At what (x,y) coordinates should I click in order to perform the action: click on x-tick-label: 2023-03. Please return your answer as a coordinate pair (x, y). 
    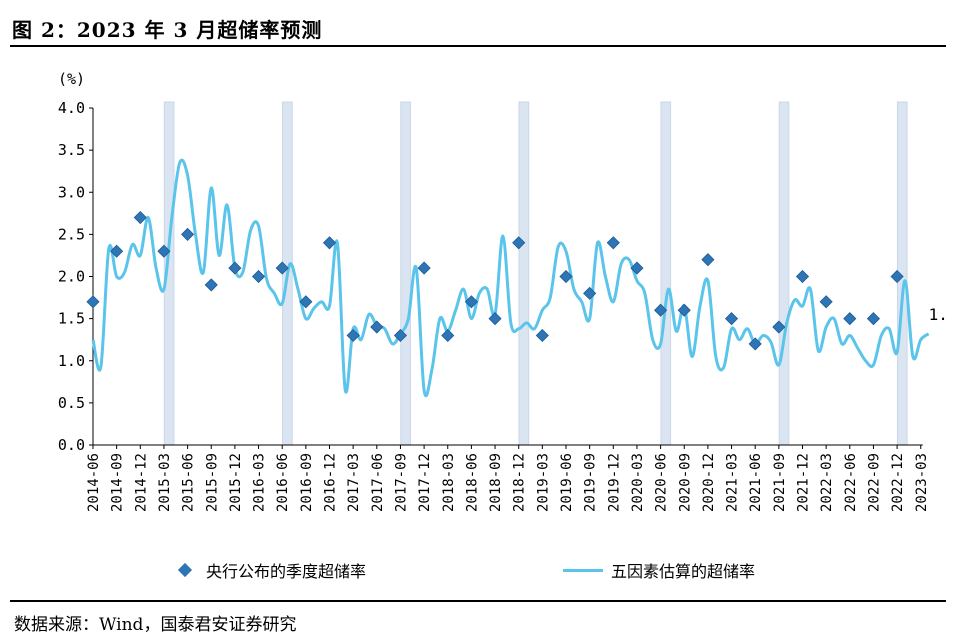
    Looking at the image, I should click on (922, 482).